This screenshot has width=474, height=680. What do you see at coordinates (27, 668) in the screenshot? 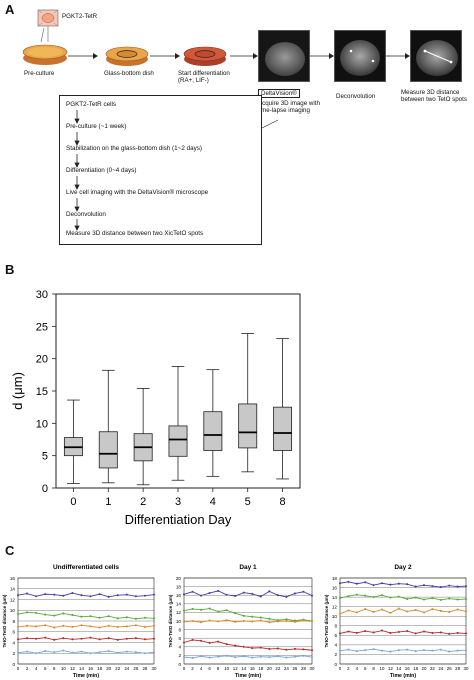
I see `x-tick-label: 2` at bounding box center [27, 668].